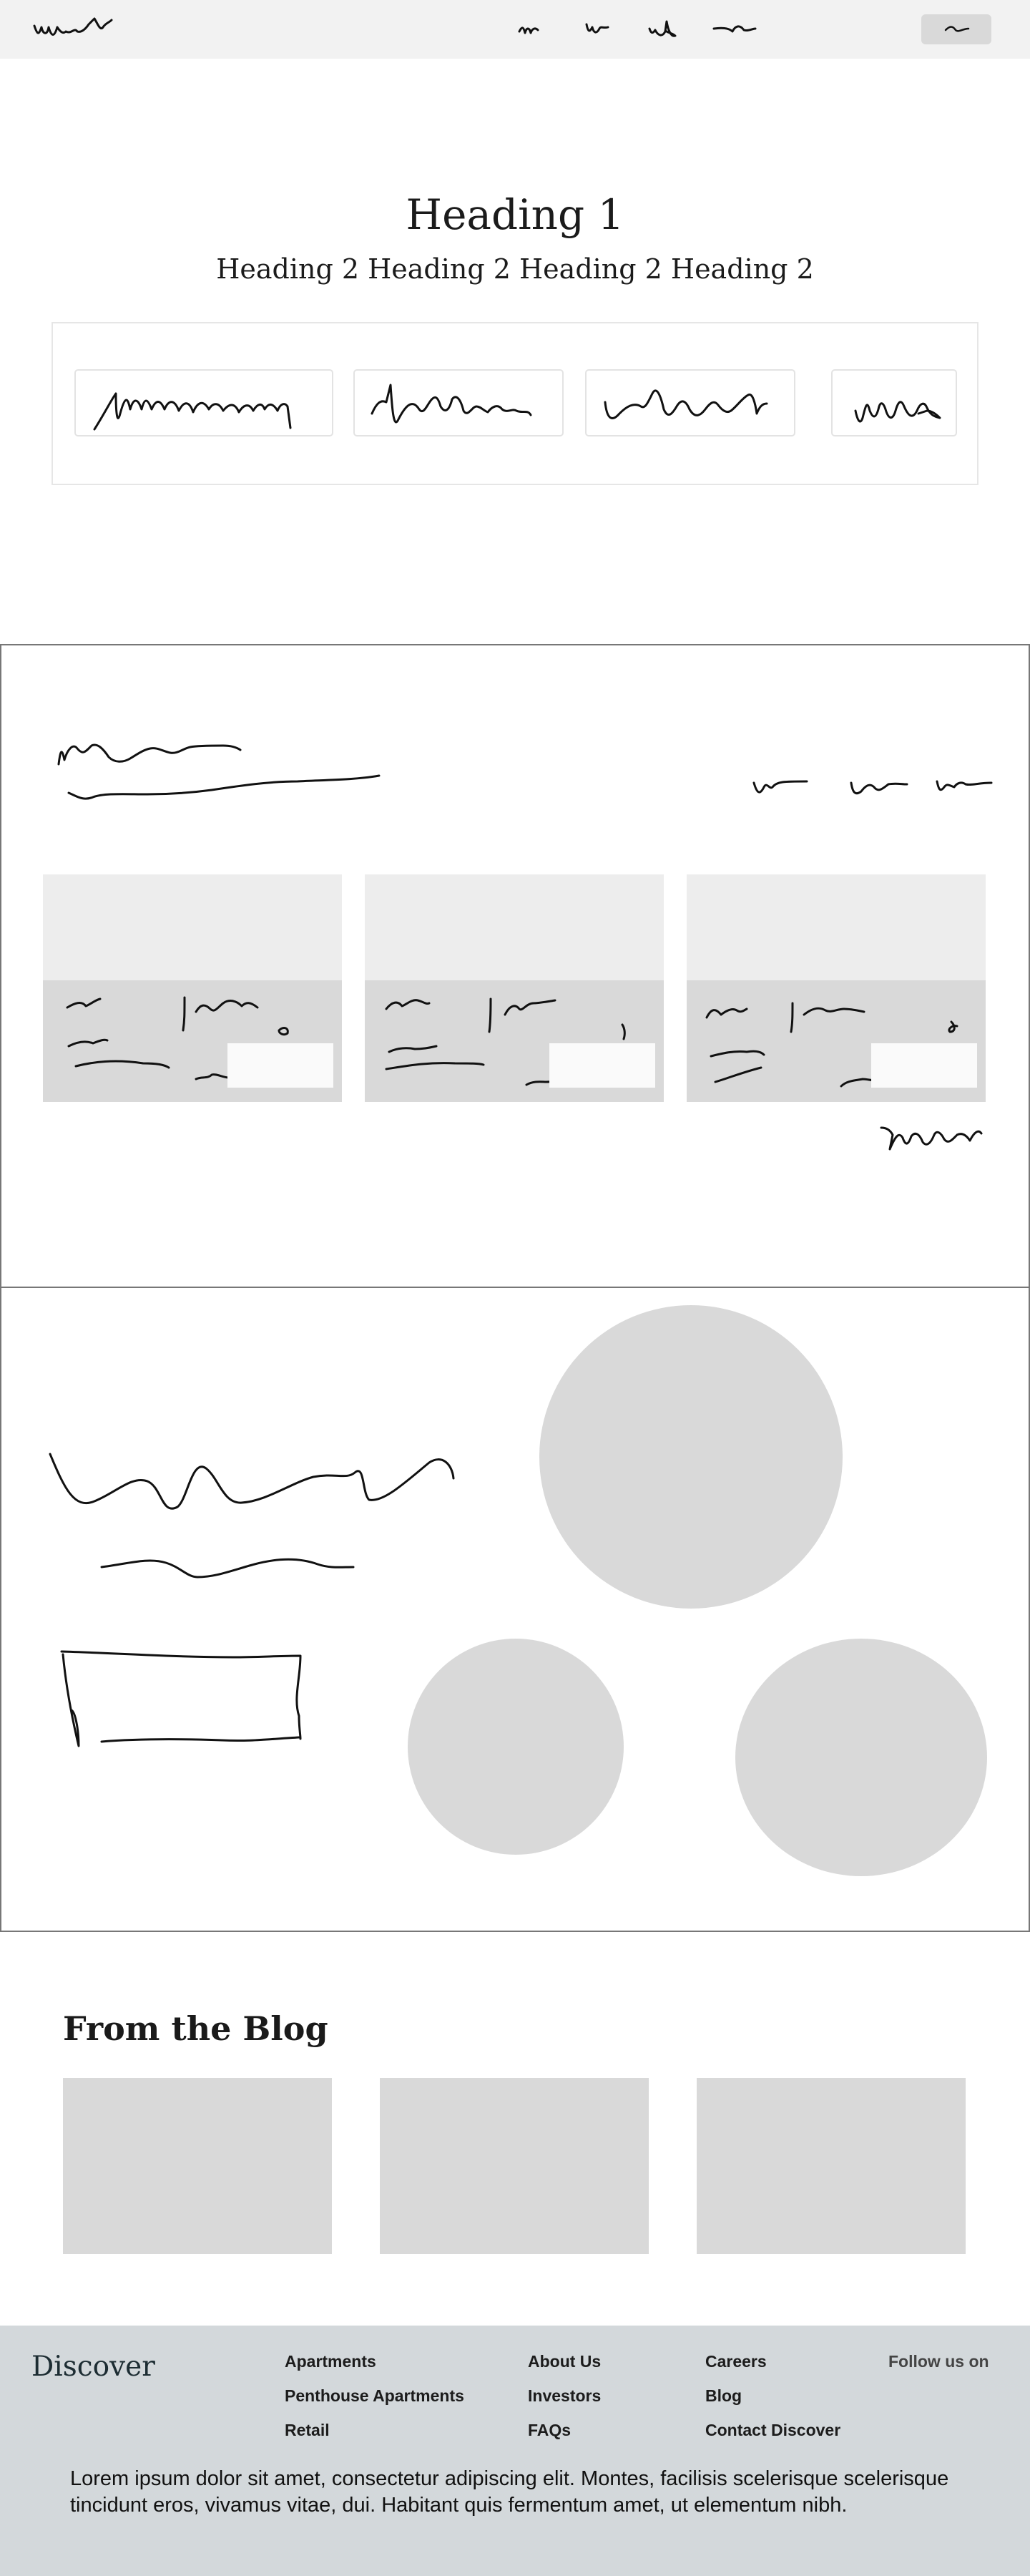 This screenshot has width=1030, height=2576. What do you see at coordinates (330, 2361) in the screenshot?
I see `footer-link-apartments: Apartments` at bounding box center [330, 2361].